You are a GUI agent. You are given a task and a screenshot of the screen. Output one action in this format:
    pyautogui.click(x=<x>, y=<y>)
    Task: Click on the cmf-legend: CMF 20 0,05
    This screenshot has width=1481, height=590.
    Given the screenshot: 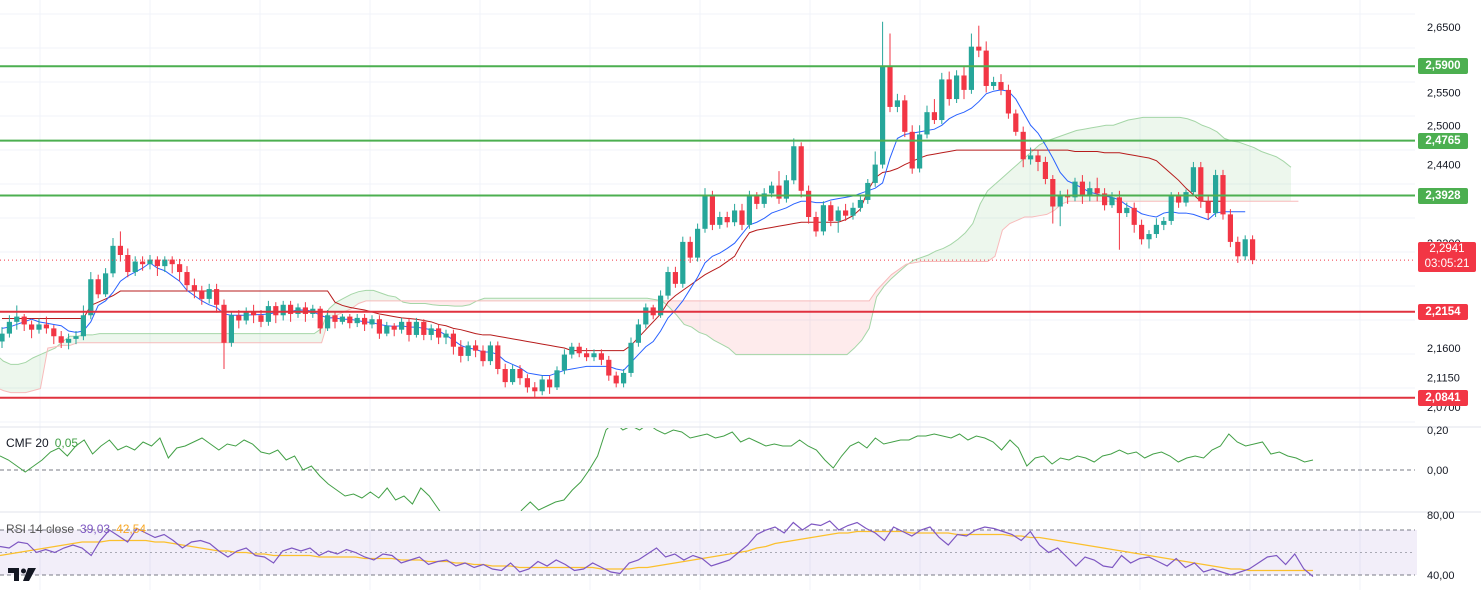 What is the action you would take?
    pyautogui.click(x=42, y=443)
    